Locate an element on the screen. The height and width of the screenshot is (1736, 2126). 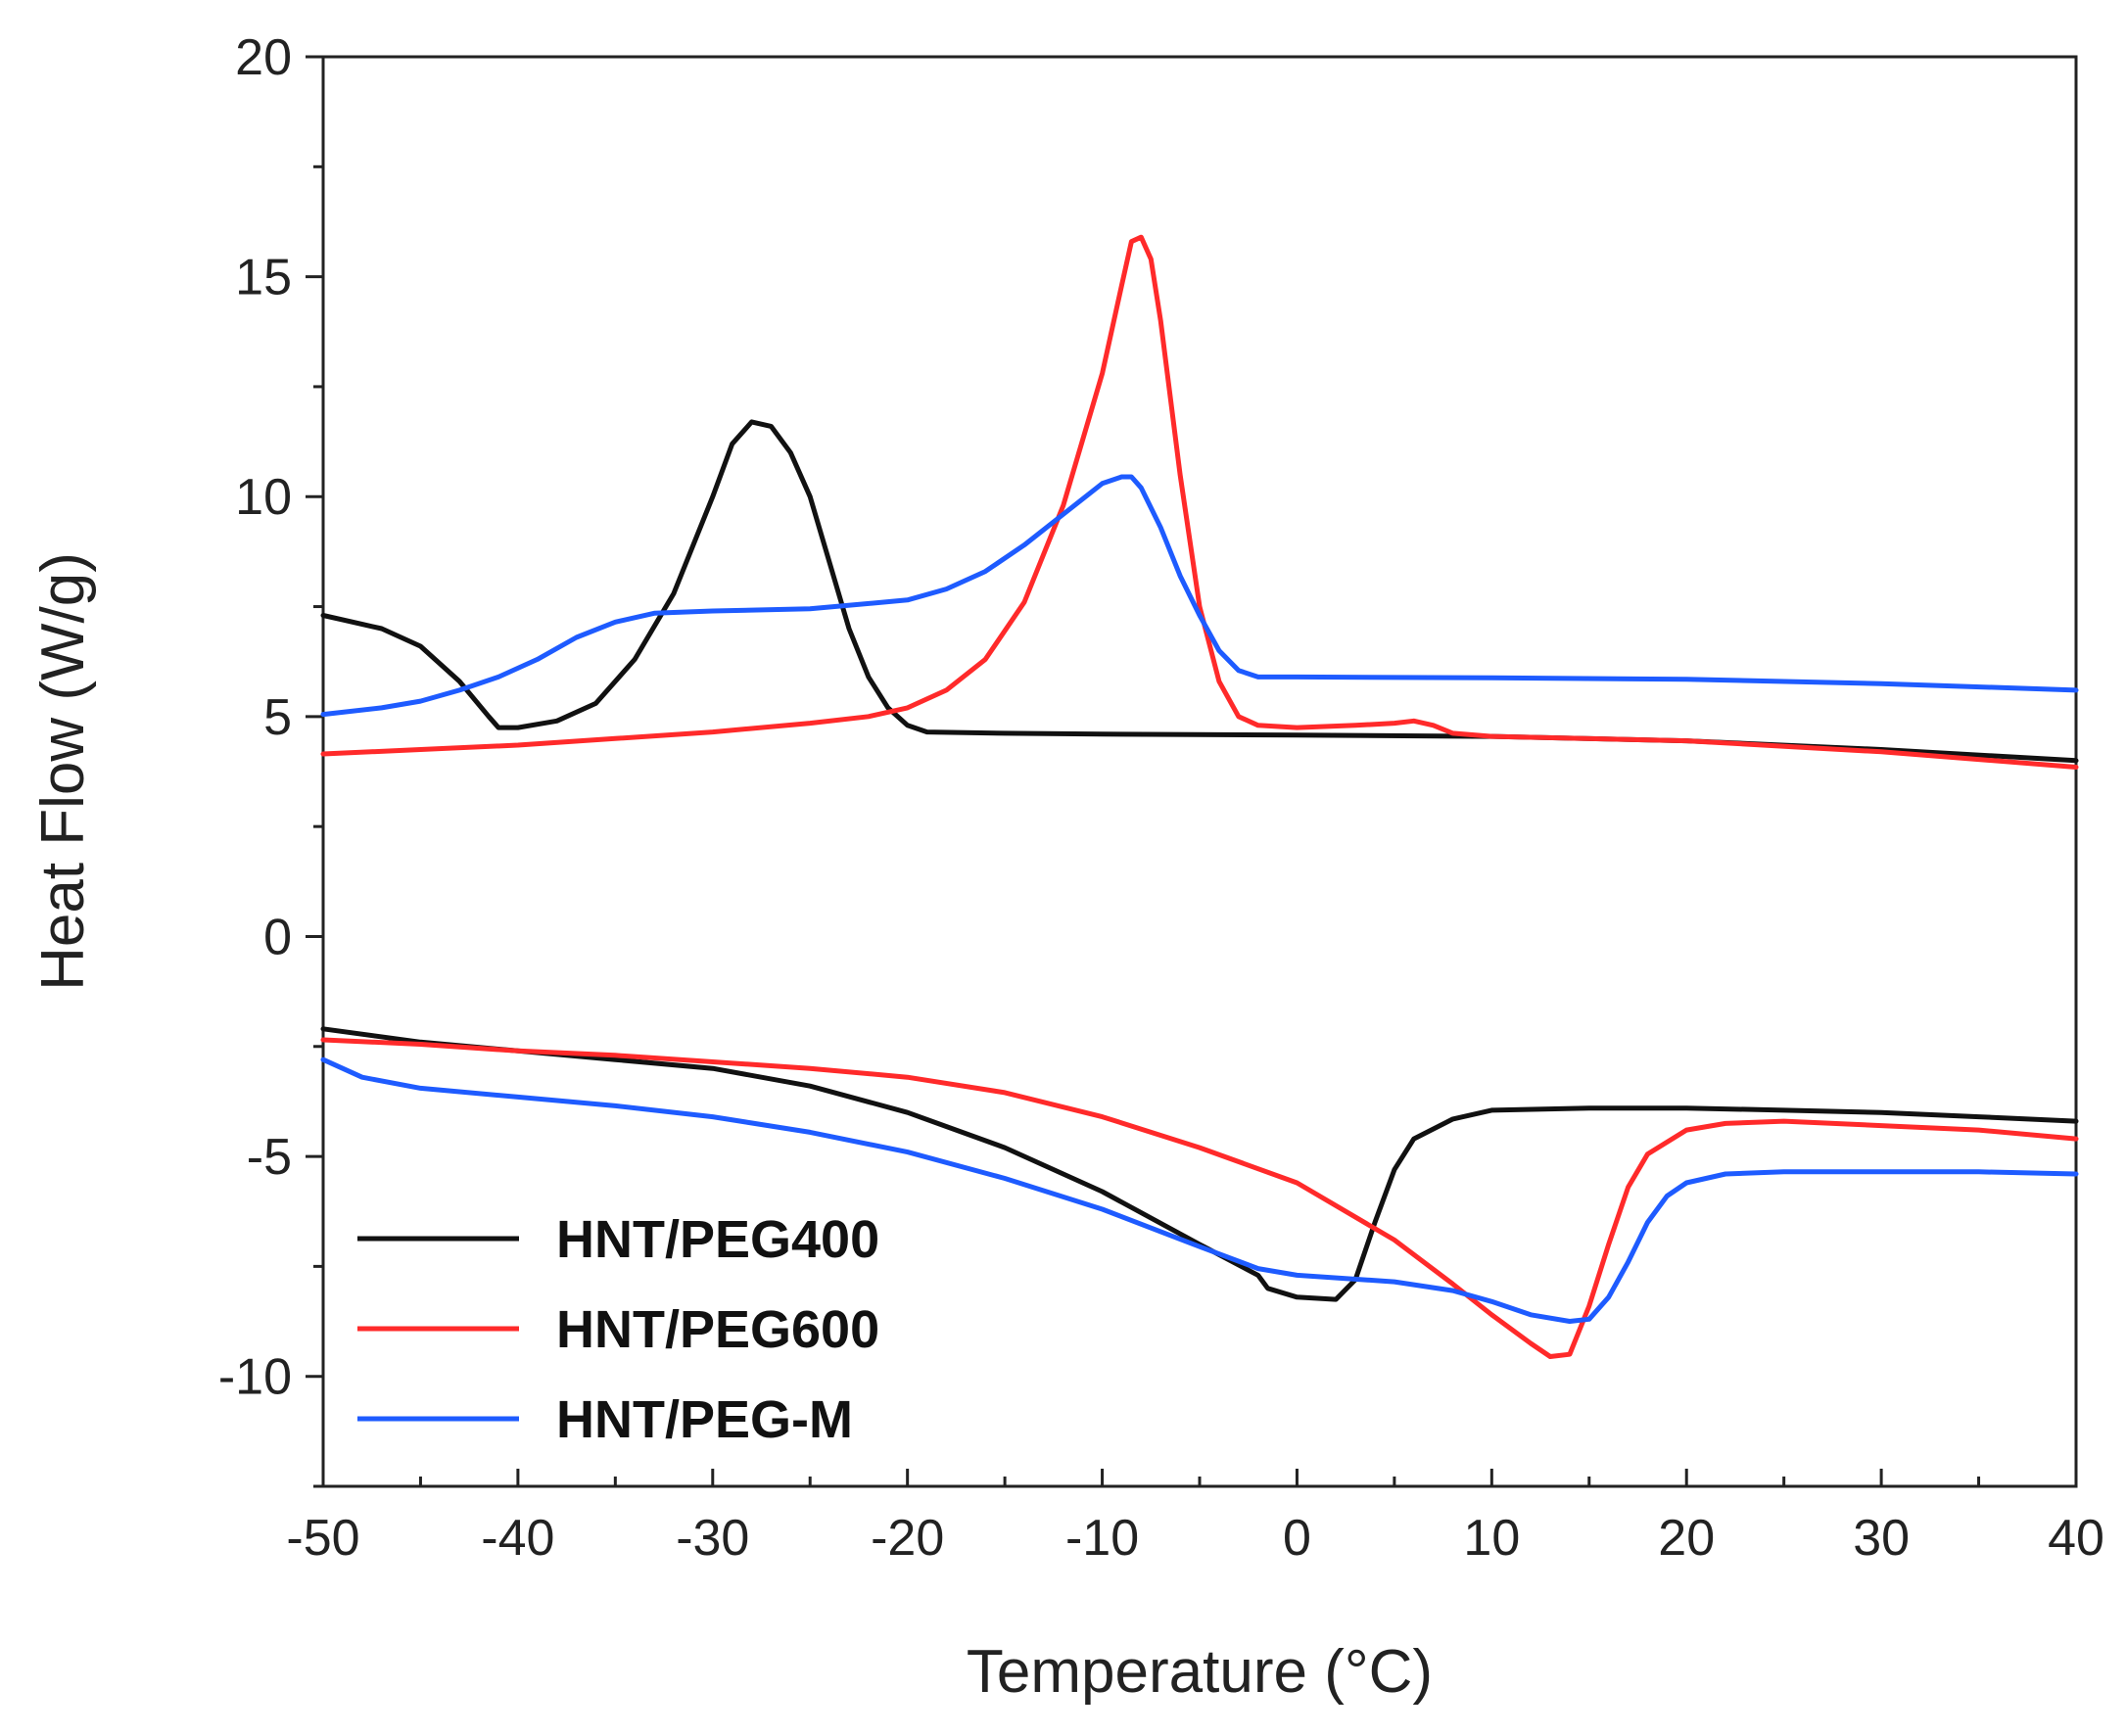
x-tick-label: -10 is located at coordinates (1102, 1539).